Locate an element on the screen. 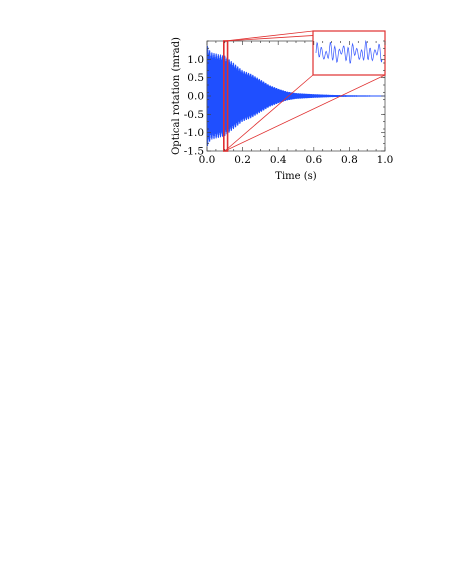 The image size is (450, 582). x-tick-label: 0.6 is located at coordinates (313, 160).